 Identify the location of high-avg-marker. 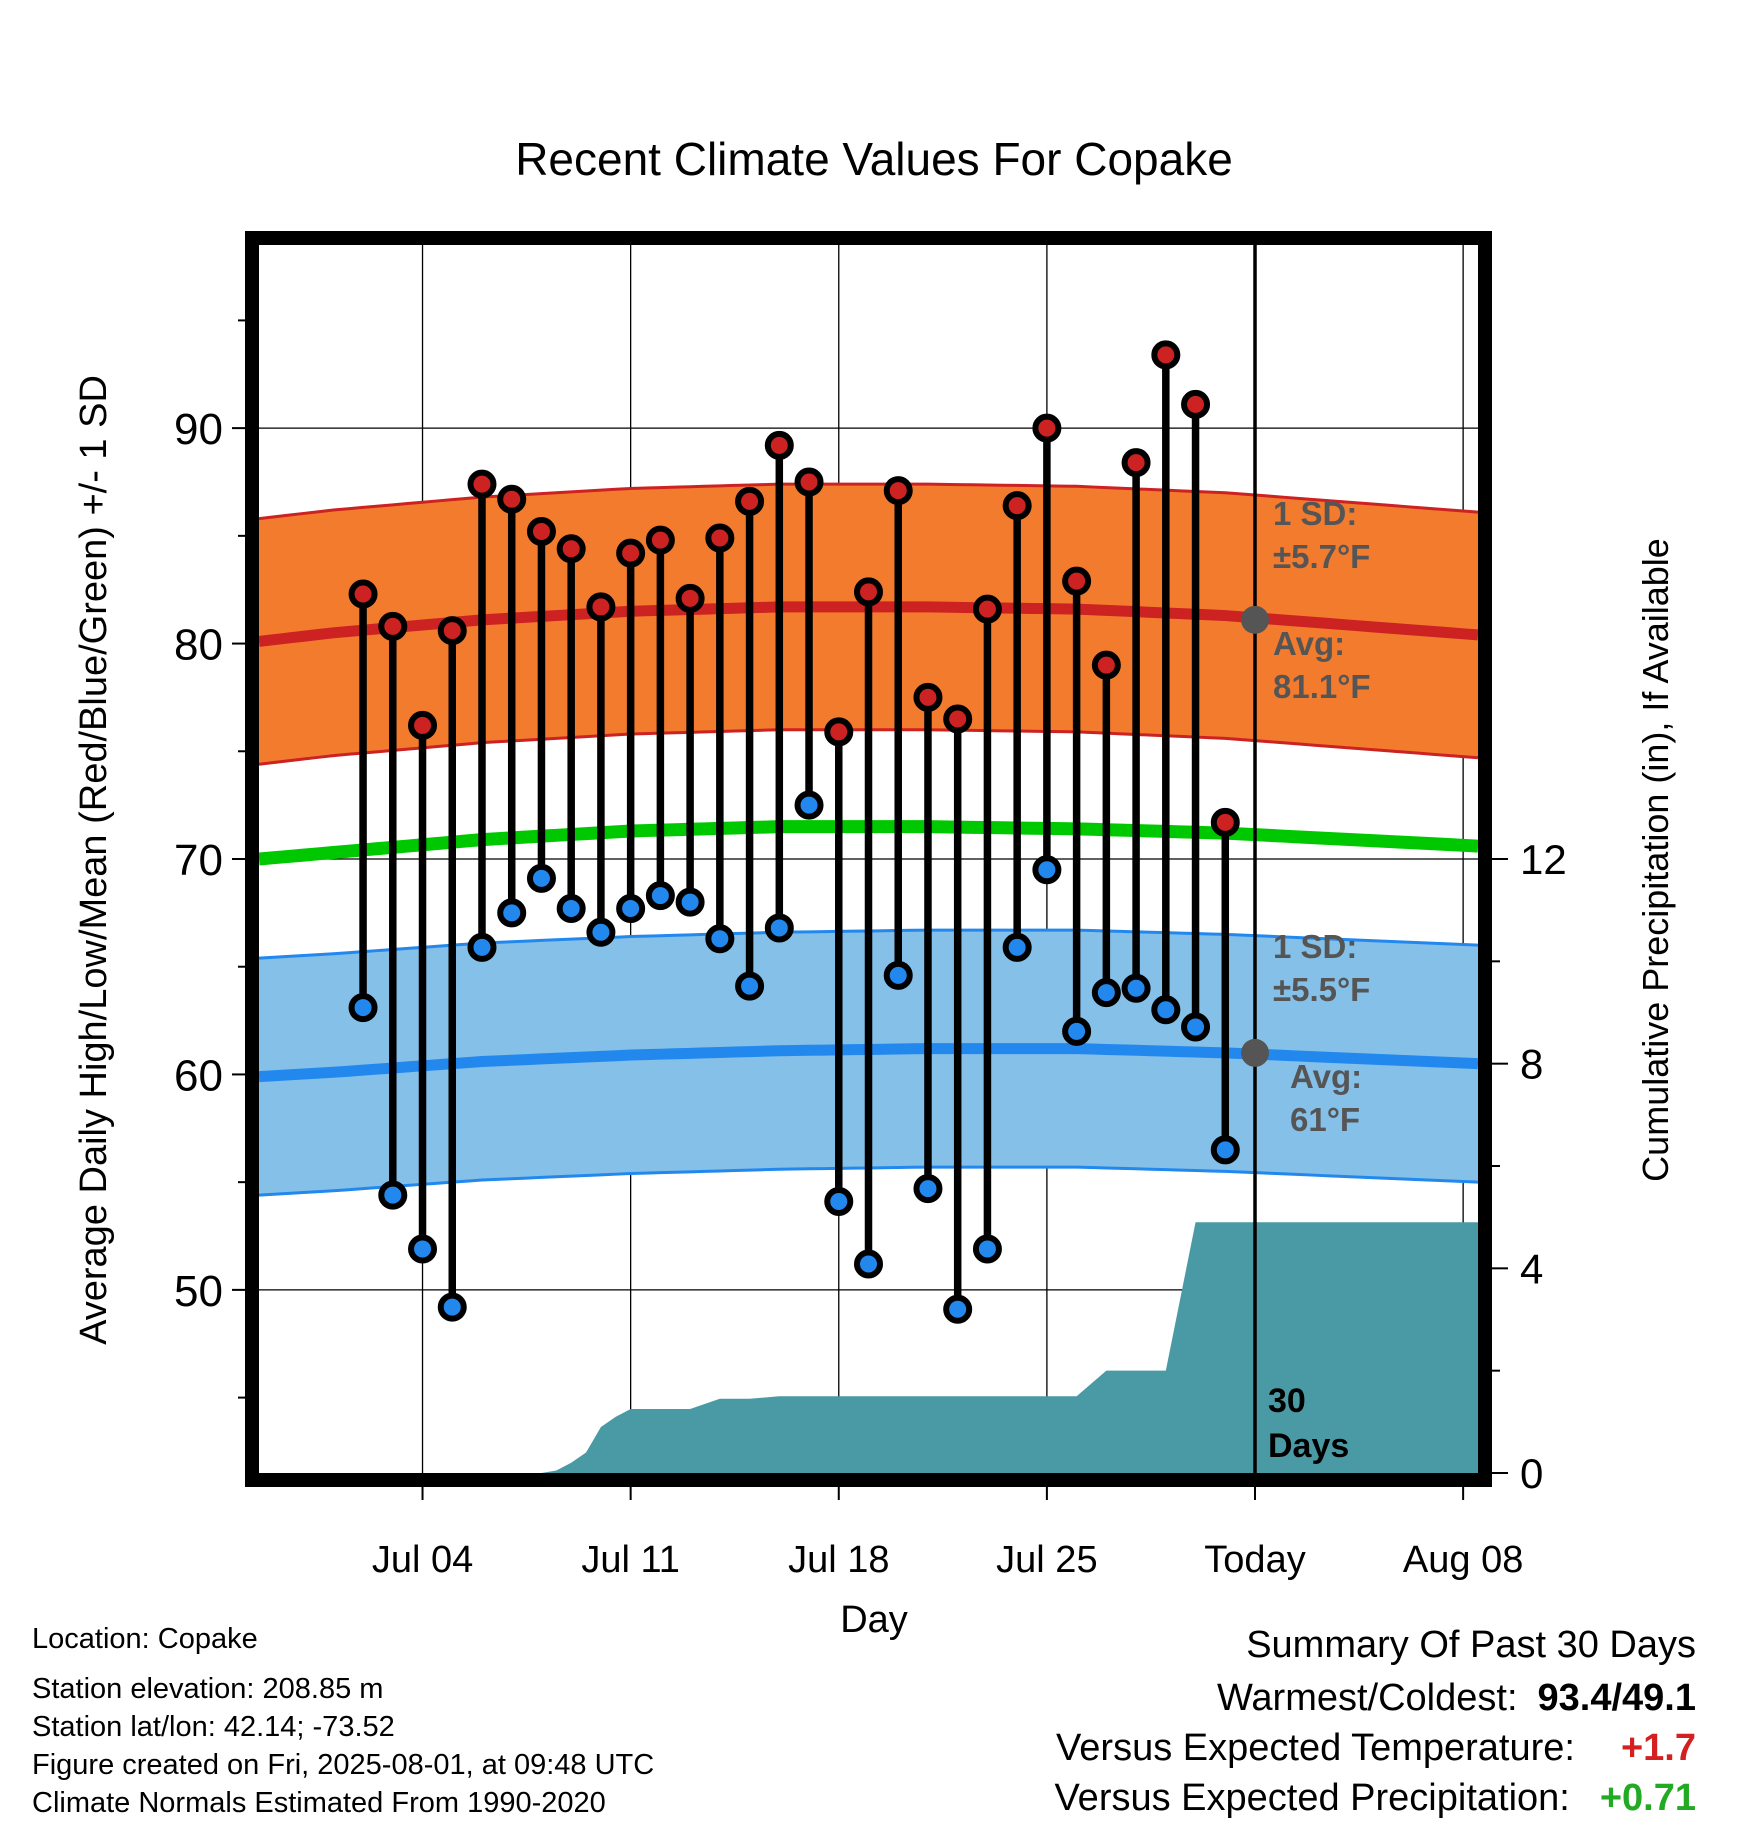
(1255, 619).